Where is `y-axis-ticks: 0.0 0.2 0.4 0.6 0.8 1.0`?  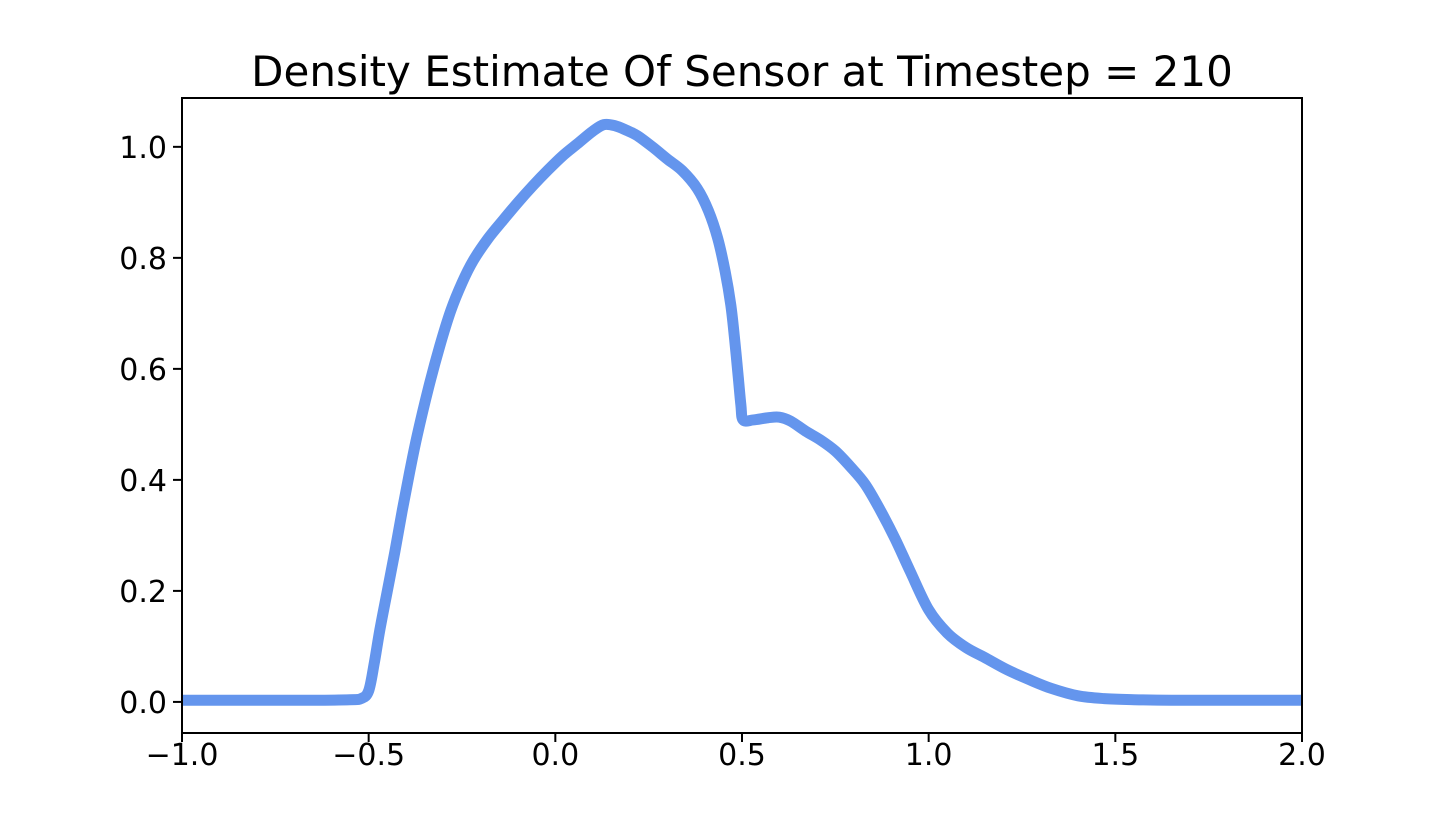 y-axis-ticks: 0.0 0.2 0.4 0.6 0.8 1.0 is located at coordinates (150, 426).